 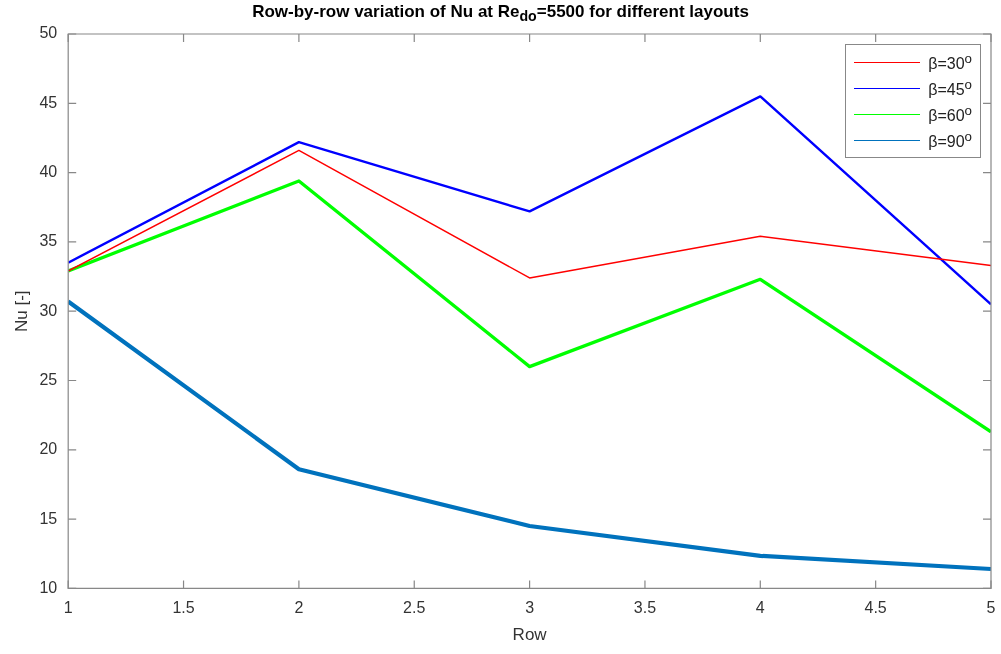 What do you see at coordinates (48, 310) in the screenshot?
I see `y-tick-label: 30` at bounding box center [48, 310].